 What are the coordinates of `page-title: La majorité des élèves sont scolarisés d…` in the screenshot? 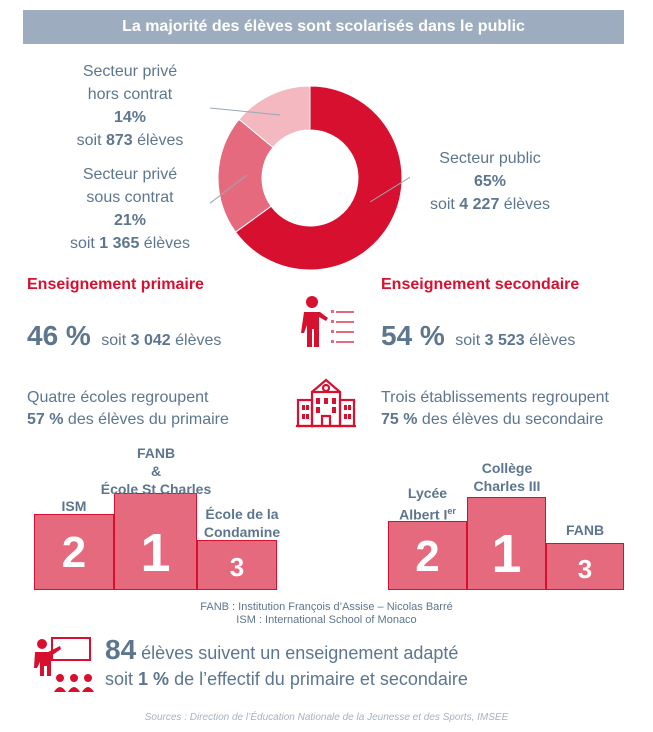 It's located at (323, 27).